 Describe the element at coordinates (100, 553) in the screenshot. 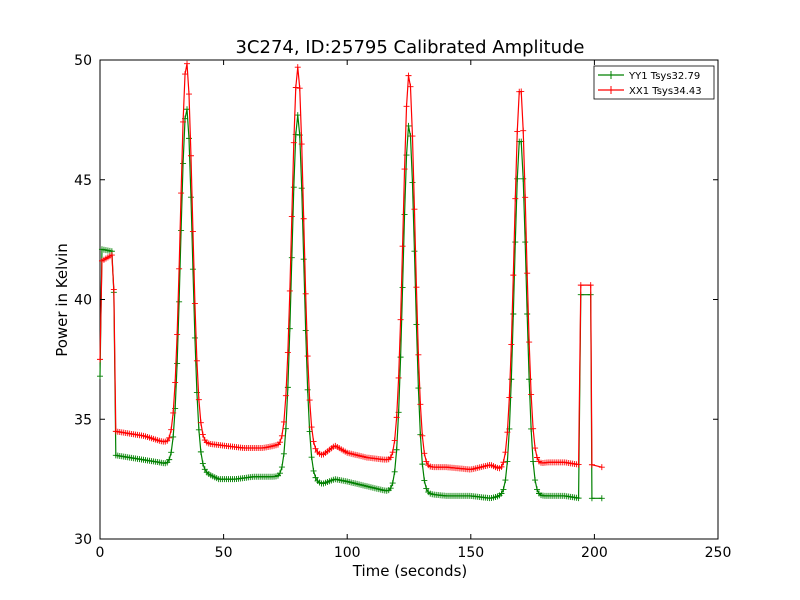

I see `x-tick-label: 0` at that location.